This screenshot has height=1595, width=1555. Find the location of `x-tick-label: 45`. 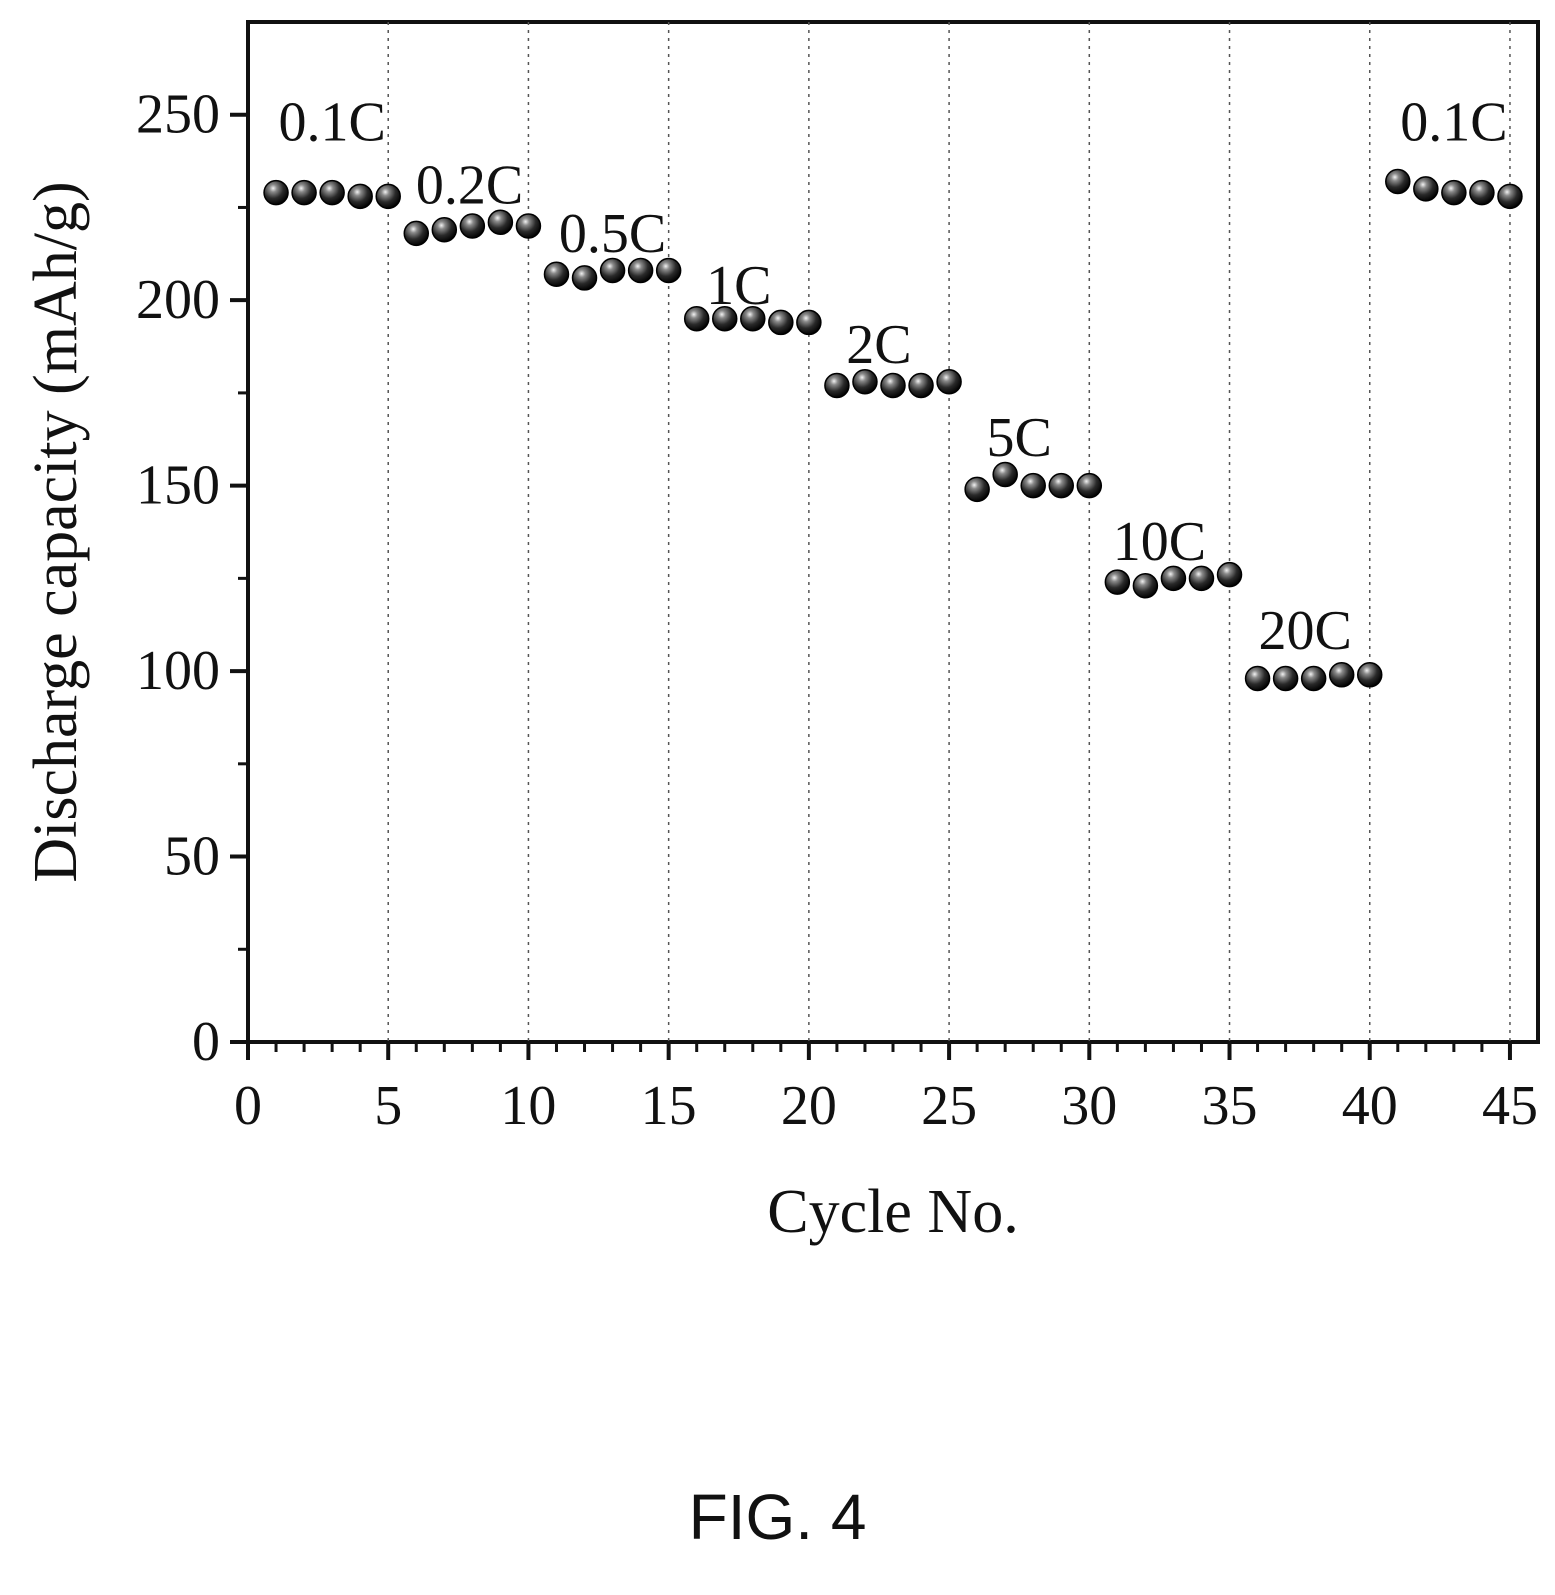

x-tick-label: 45 is located at coordinates (1510, 1106).